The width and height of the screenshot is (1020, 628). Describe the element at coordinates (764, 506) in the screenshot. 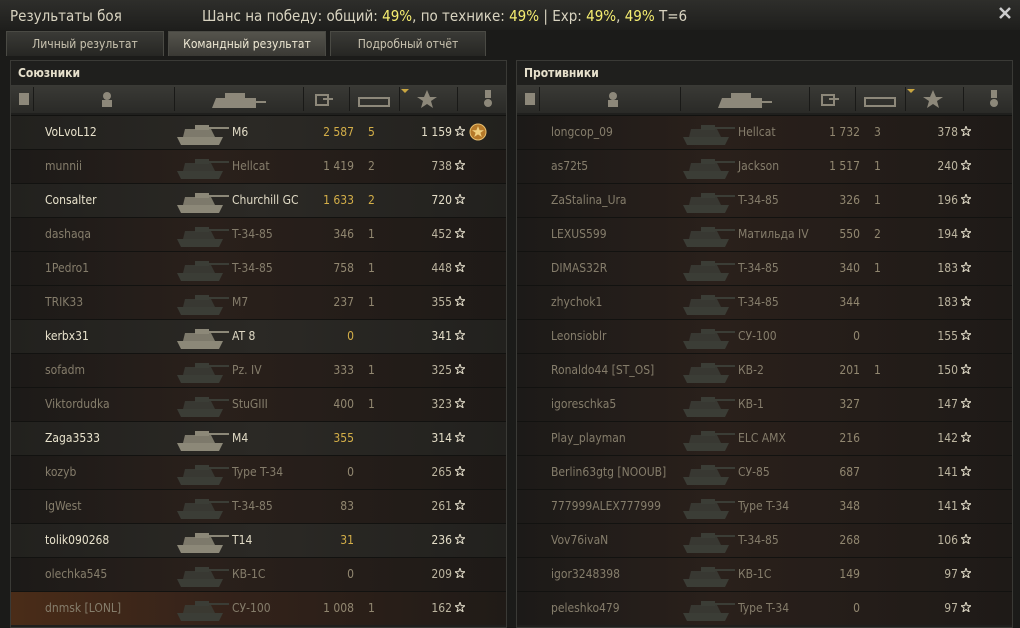

I see `player-row: 777999ALEX777999 Type T-34 348 141` at that location.